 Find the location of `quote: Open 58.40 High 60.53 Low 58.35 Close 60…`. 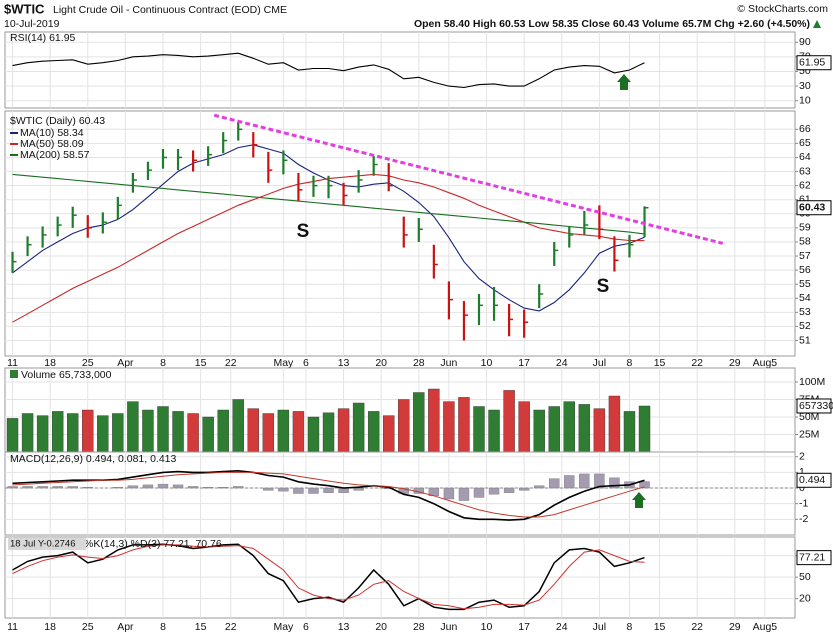

quote: Open 58.40 High 60.53 Low 58.35 Close 60… is located at coordinates (612, 24).